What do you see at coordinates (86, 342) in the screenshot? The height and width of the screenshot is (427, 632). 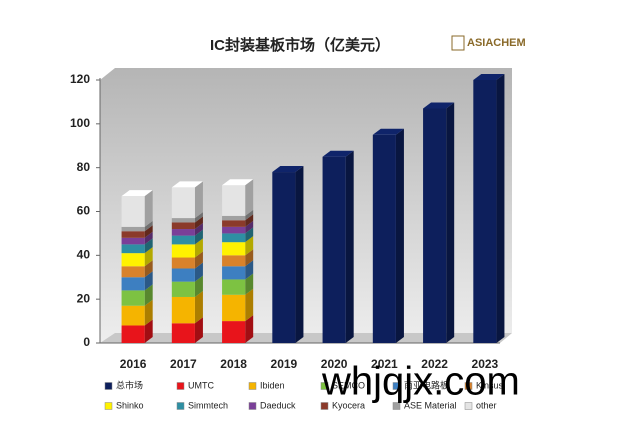 I see `y-tick-label: 0` at bounding box center [86, 342].